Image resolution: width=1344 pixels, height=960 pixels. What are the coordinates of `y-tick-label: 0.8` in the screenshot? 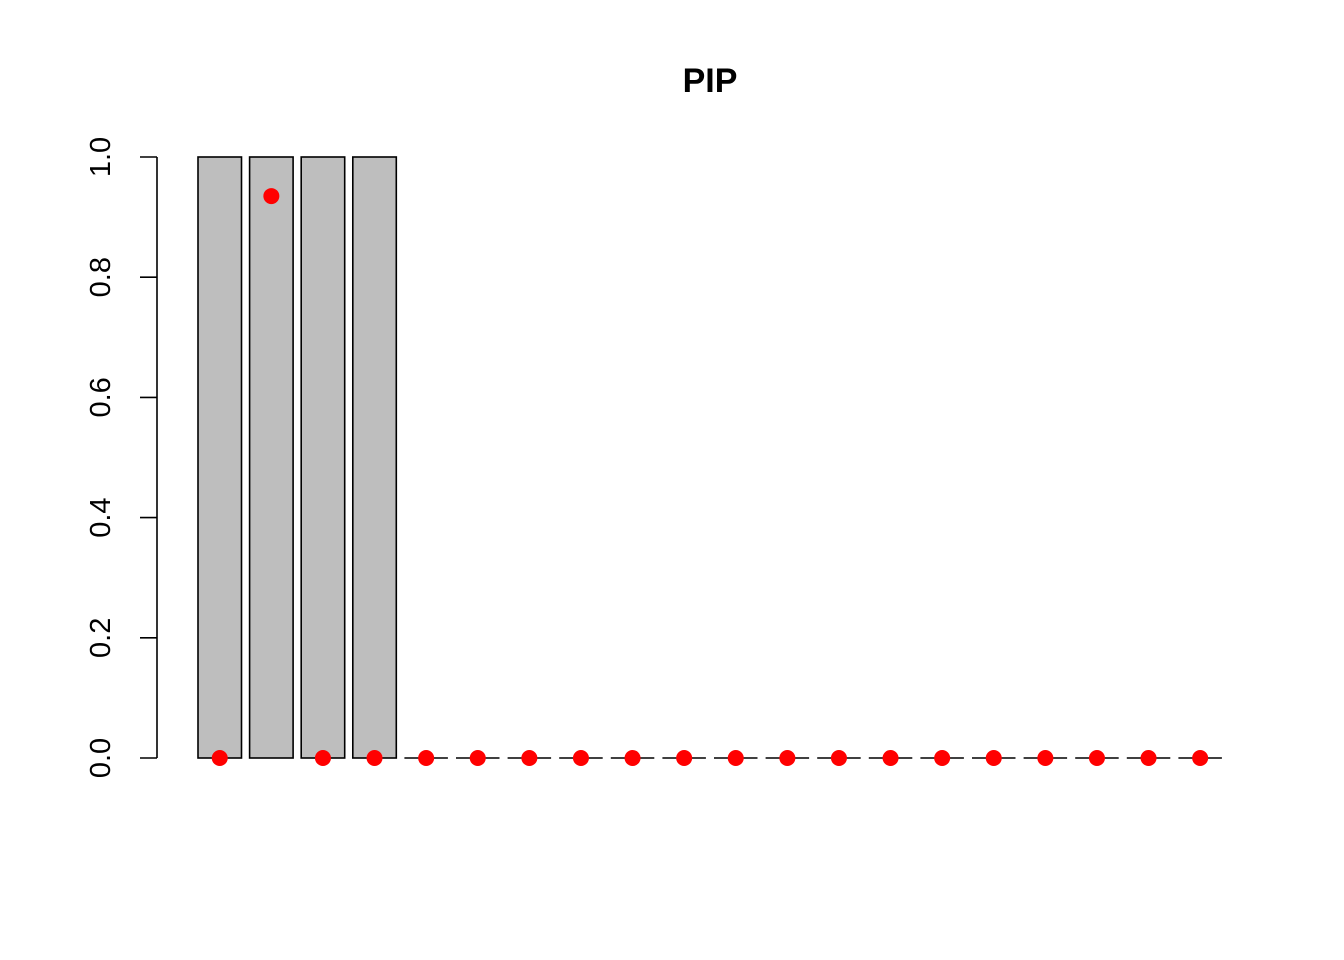 It's located at (101, 277).